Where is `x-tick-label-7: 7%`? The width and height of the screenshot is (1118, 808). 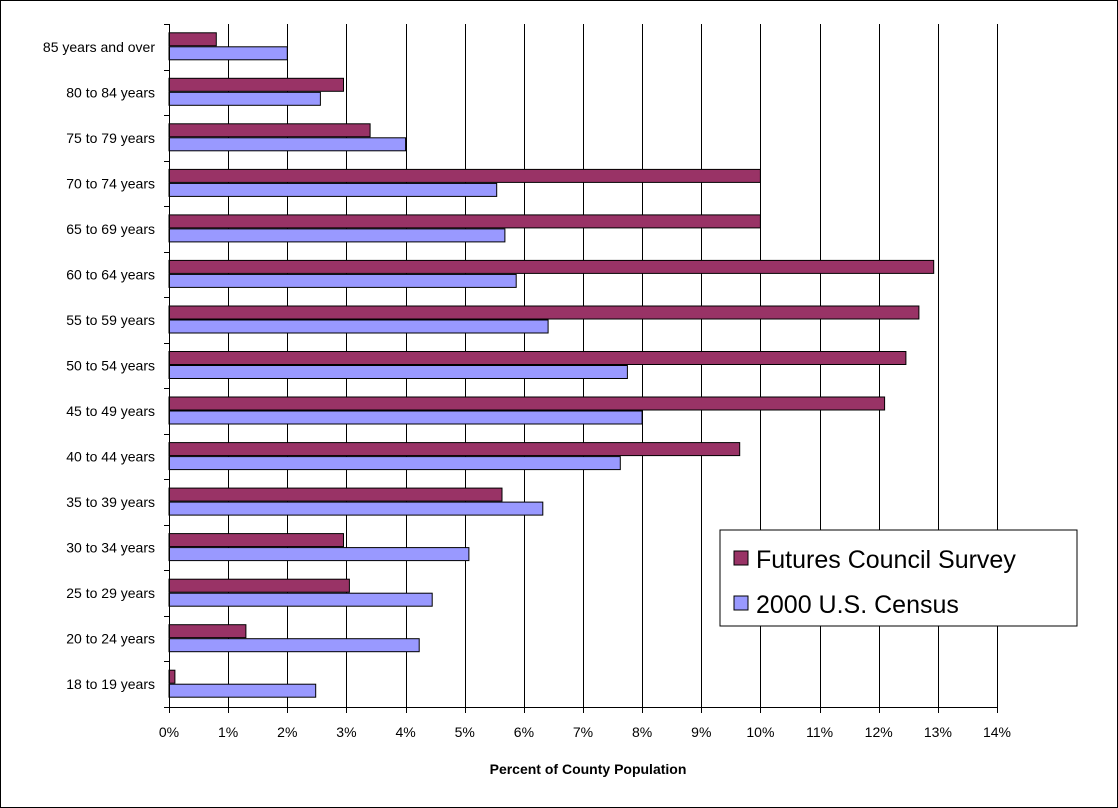
x-tick-label-7: 7% is located at coordinates (583, 732).